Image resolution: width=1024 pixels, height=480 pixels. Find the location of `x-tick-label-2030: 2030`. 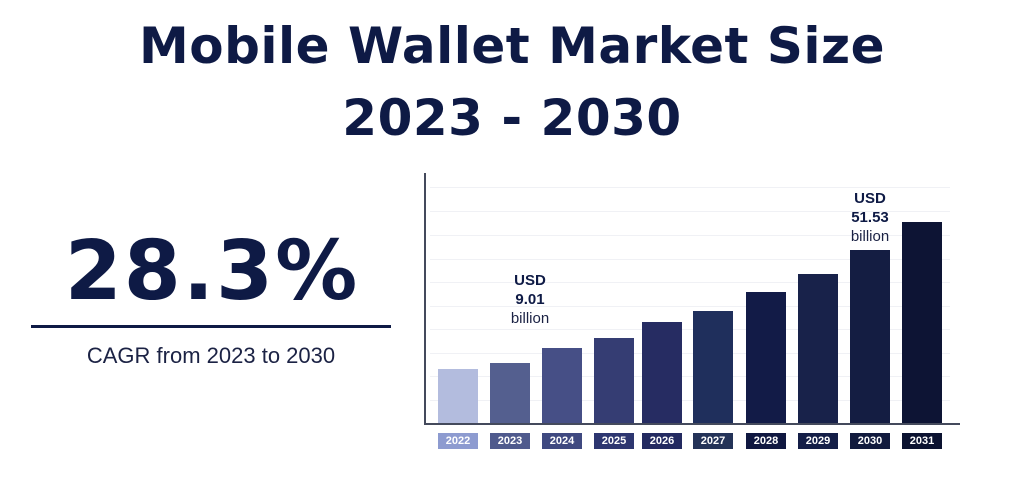

x-tick-label-2030: 2030 is located at coordinates (870, 441).